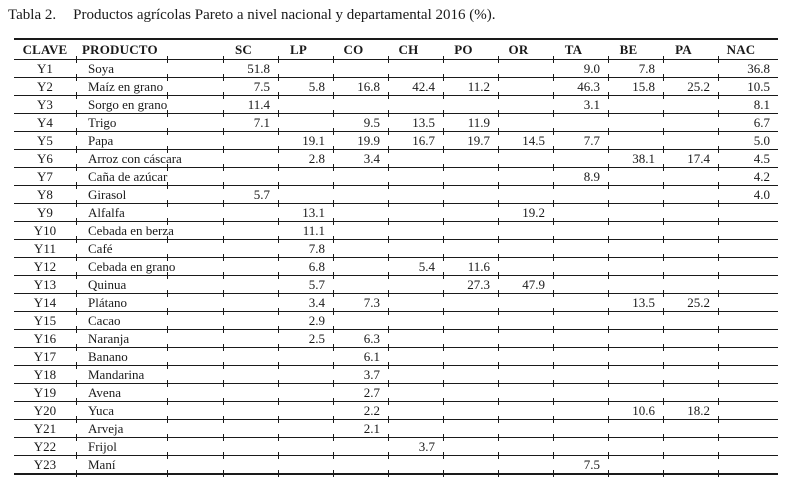  I want to click on value-cell-lp: 5.8, so click(305, 88).